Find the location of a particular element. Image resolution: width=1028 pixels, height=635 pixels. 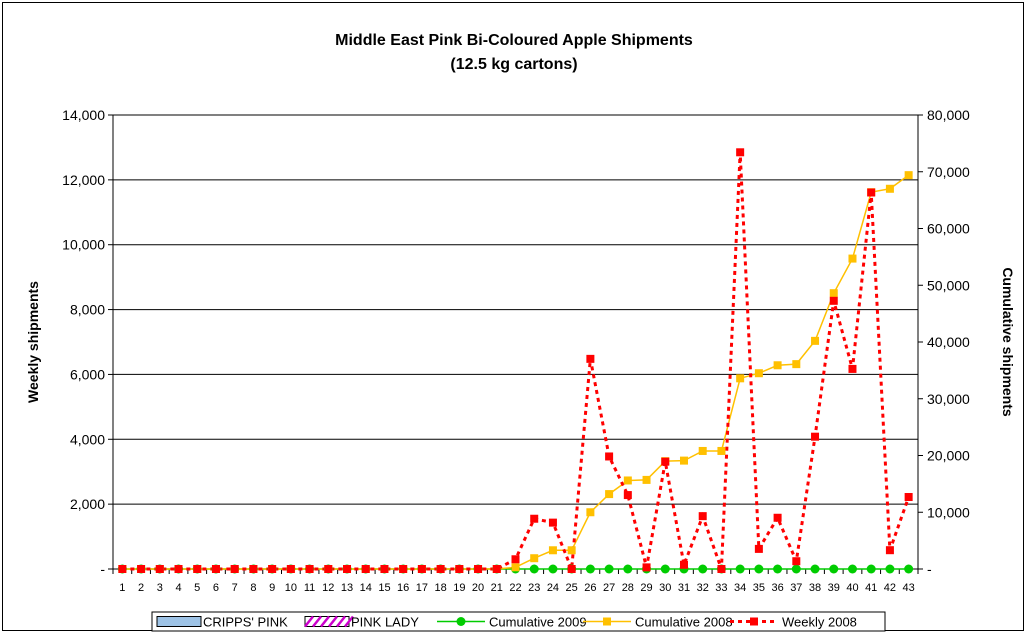

y-tick-label: - is located at coordinates (102, 569).